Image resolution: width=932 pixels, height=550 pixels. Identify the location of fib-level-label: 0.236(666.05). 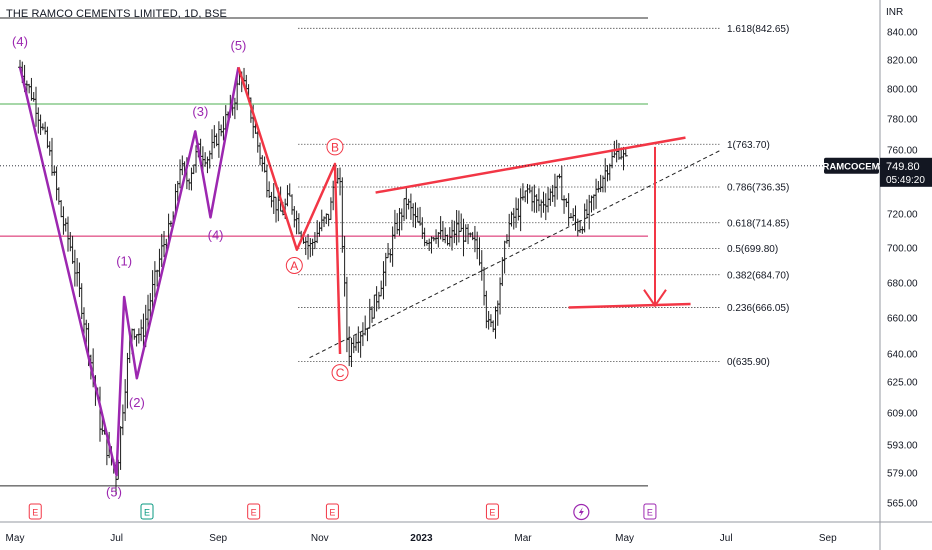
(758, 308).